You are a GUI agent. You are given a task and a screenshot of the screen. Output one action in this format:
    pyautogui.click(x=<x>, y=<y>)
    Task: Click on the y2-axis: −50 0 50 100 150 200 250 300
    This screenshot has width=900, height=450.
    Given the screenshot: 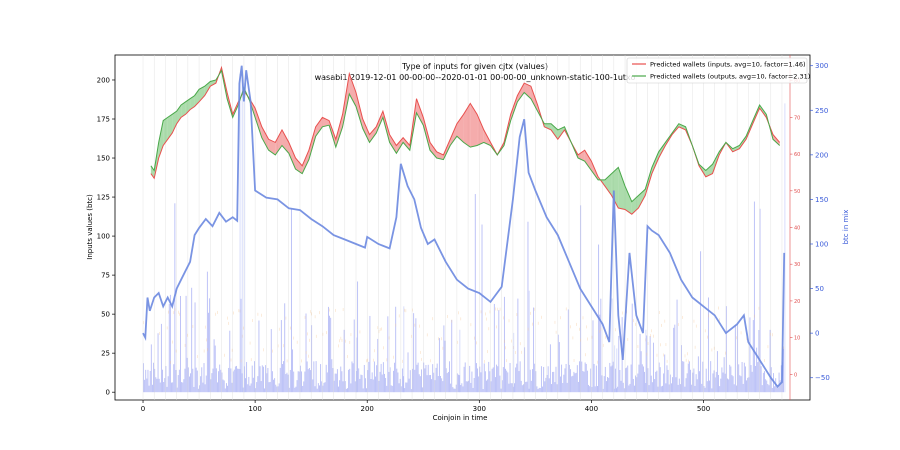 What is the action you would take?
    pyautogui.click(x=820, y=222)
    